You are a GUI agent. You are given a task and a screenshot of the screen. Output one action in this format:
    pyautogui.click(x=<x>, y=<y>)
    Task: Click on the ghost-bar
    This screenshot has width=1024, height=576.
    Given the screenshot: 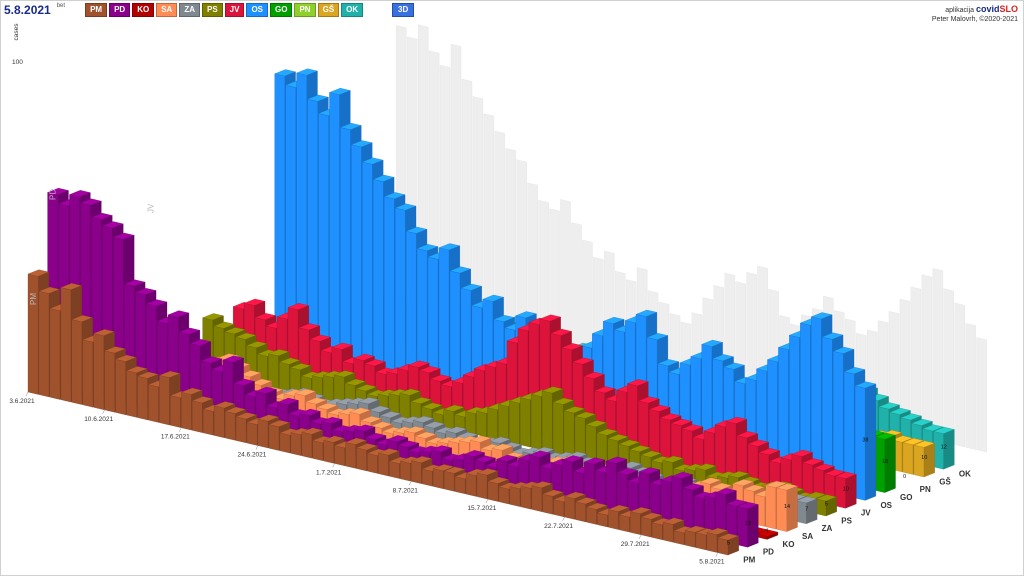 What is the action you would take?
    pyautogui.click(x=959, y=375)
    